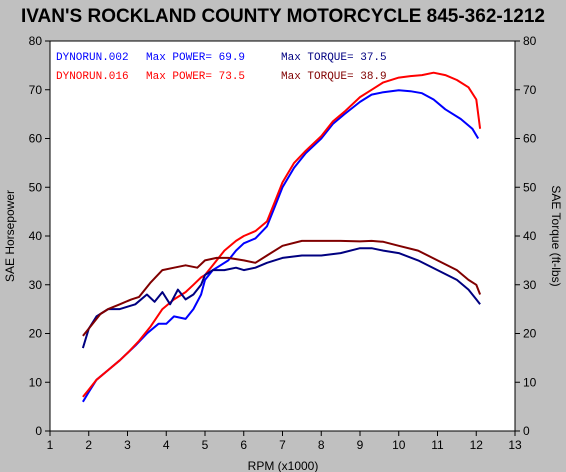 The height and width of the screenshot is (472, 566). What do you see at coordinates (50, 445) in the screenshot?
I see `x-tick-label: 1` at bounding box center [50, 445].